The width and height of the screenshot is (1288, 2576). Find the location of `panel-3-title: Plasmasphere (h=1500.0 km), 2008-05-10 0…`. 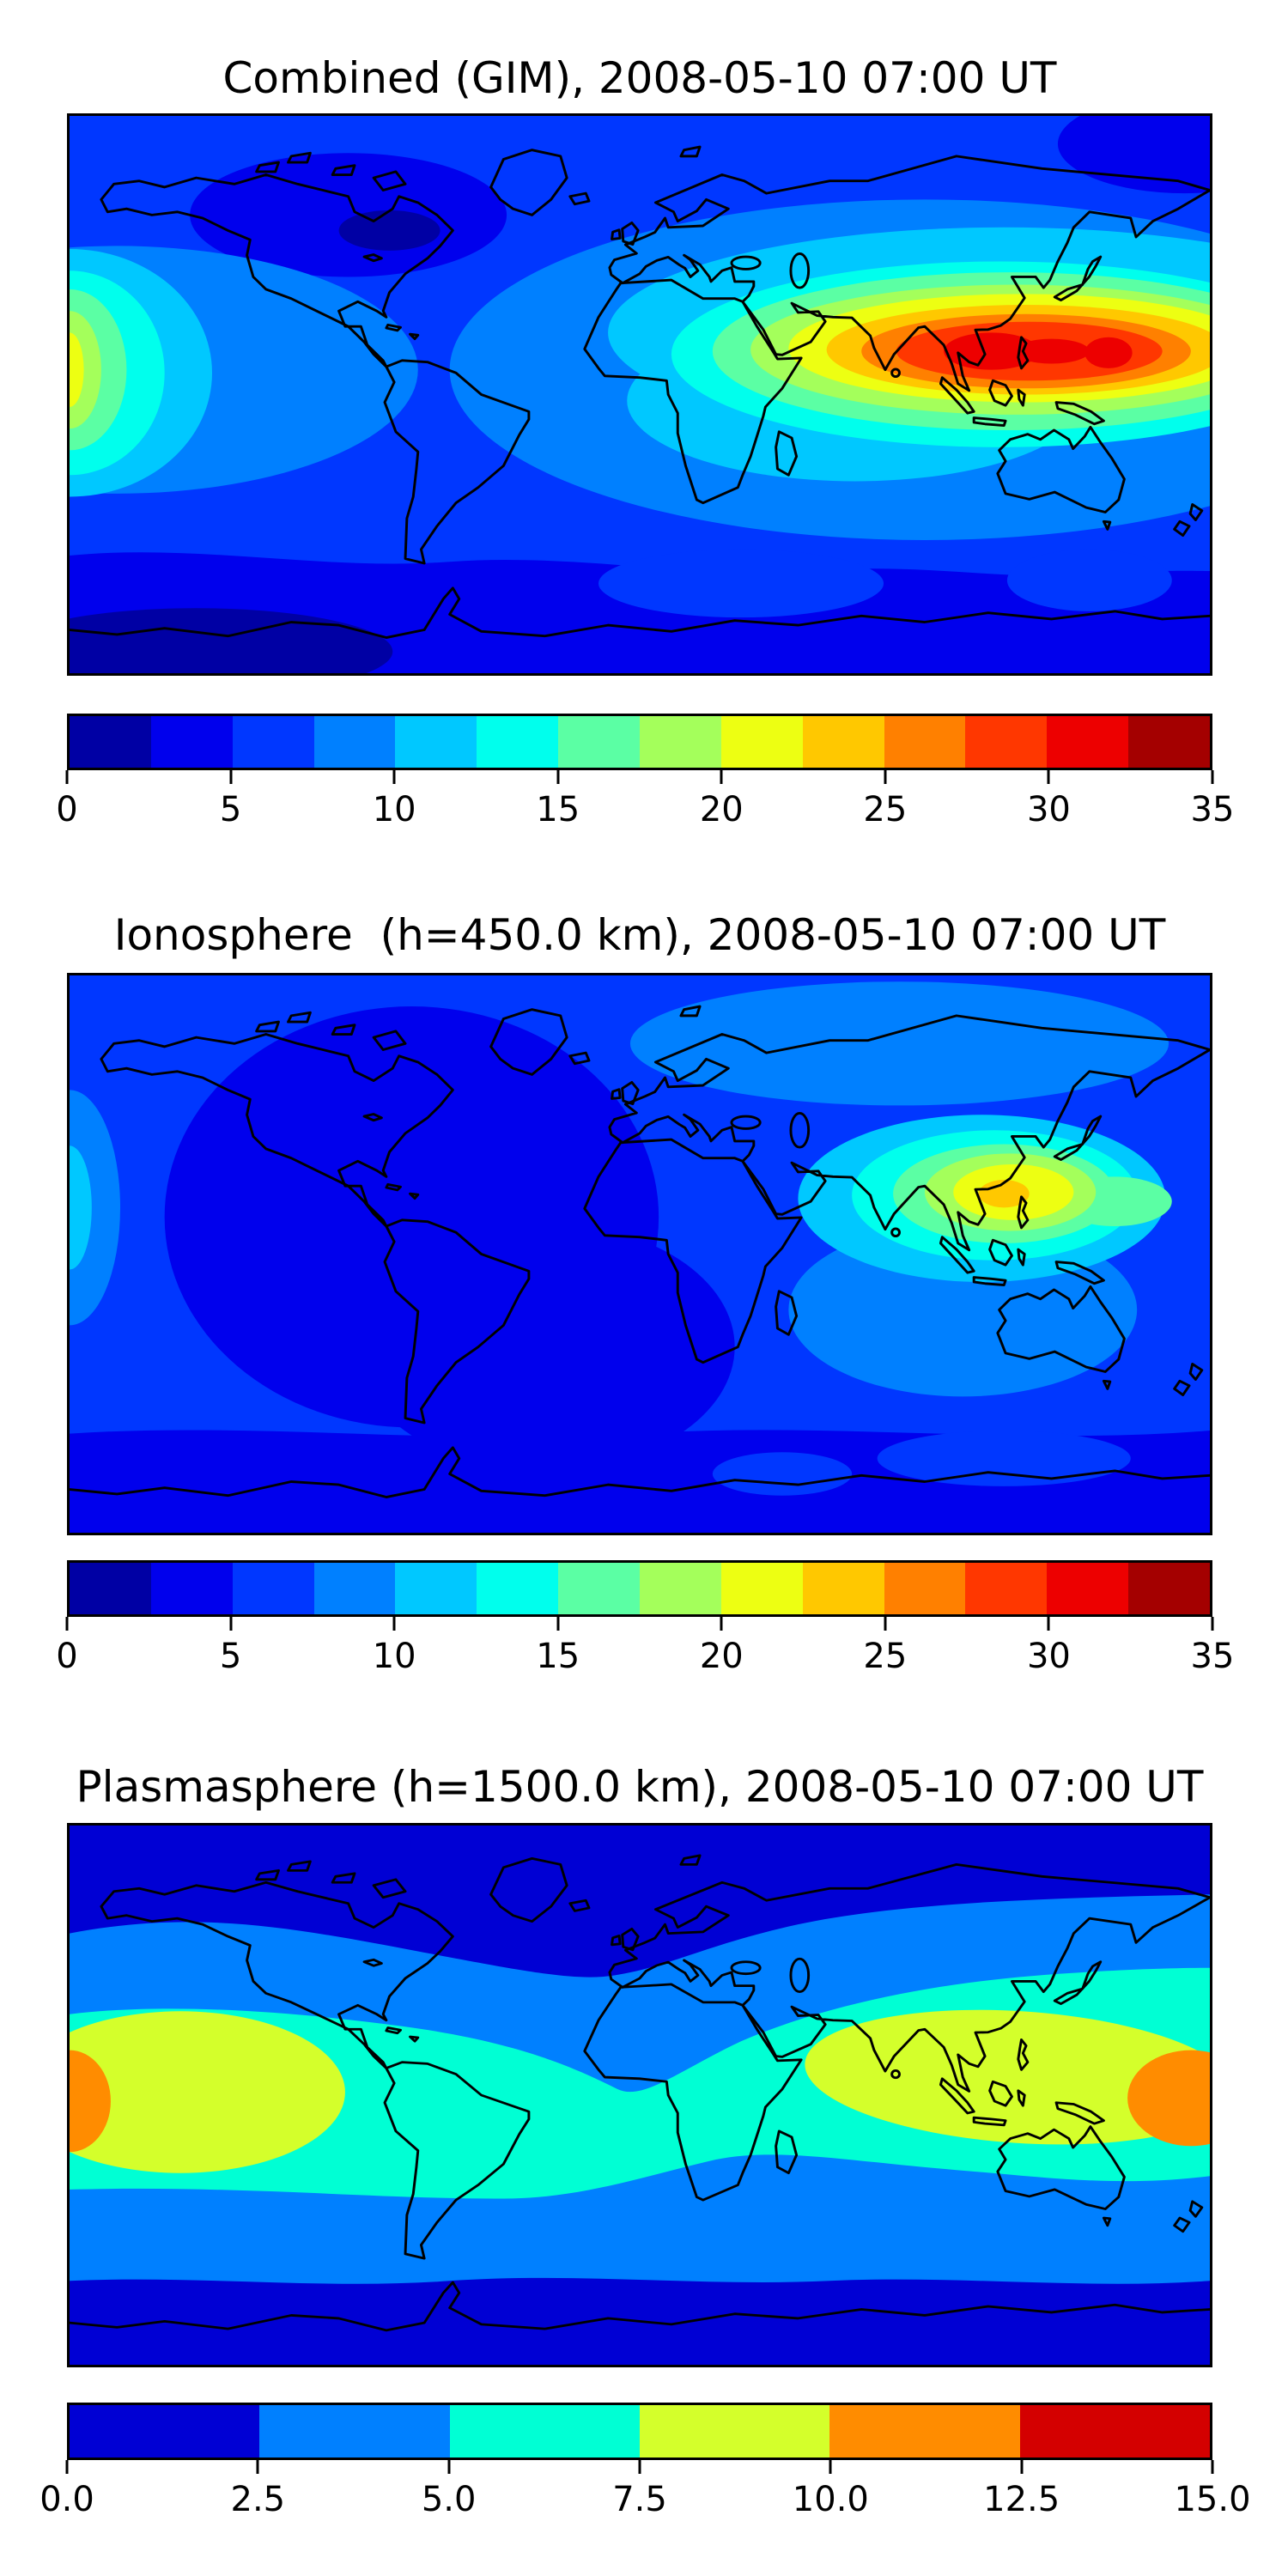

panel-3-title: Plasmasphere (h=1500.0 km), 2008-05-10 0… is located at coordinates (640, 1787).